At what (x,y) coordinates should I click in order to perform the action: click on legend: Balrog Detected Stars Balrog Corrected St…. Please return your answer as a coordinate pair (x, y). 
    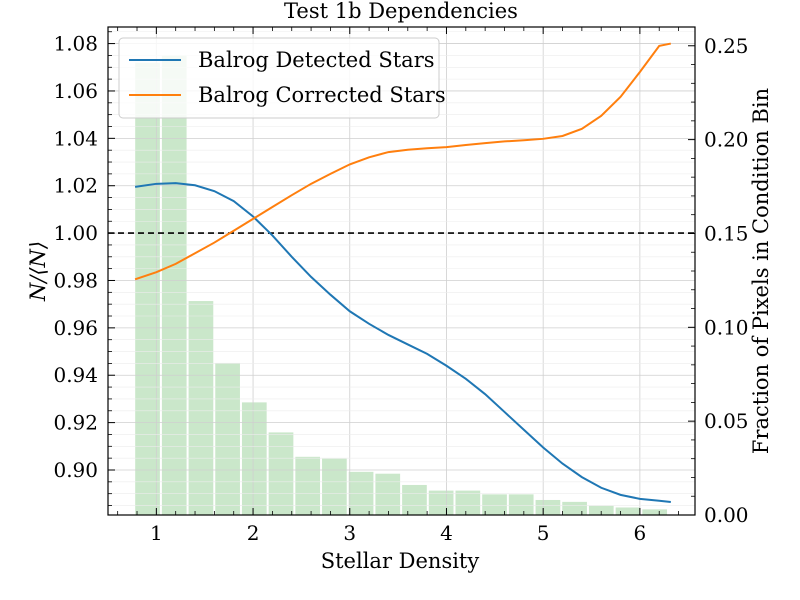
    Looking at the image, I should click on (282, 78).